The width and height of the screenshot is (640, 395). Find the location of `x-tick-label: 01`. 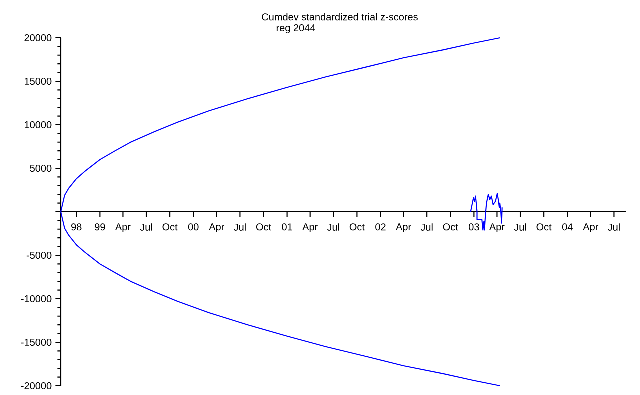

x-tick-label: 01 is located at coordinates (287, 227).